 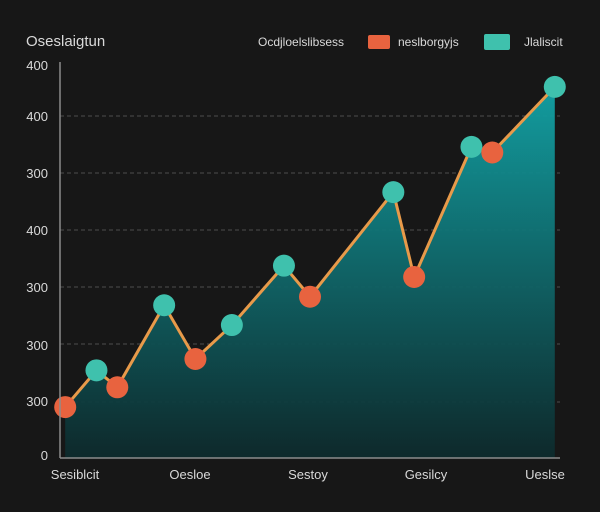 I want to click on y-tick-label-7: 400, so click(x=37, y=65).